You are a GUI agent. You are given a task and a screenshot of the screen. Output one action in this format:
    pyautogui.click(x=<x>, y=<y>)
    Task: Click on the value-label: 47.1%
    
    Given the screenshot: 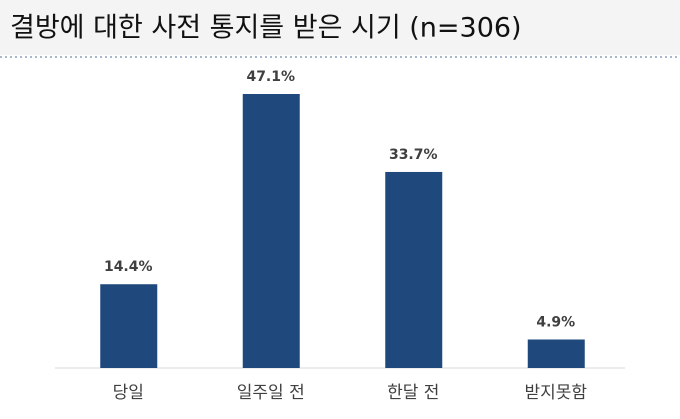 What is the action you would take?
    pyautogui.click(x=270, y=77)
    